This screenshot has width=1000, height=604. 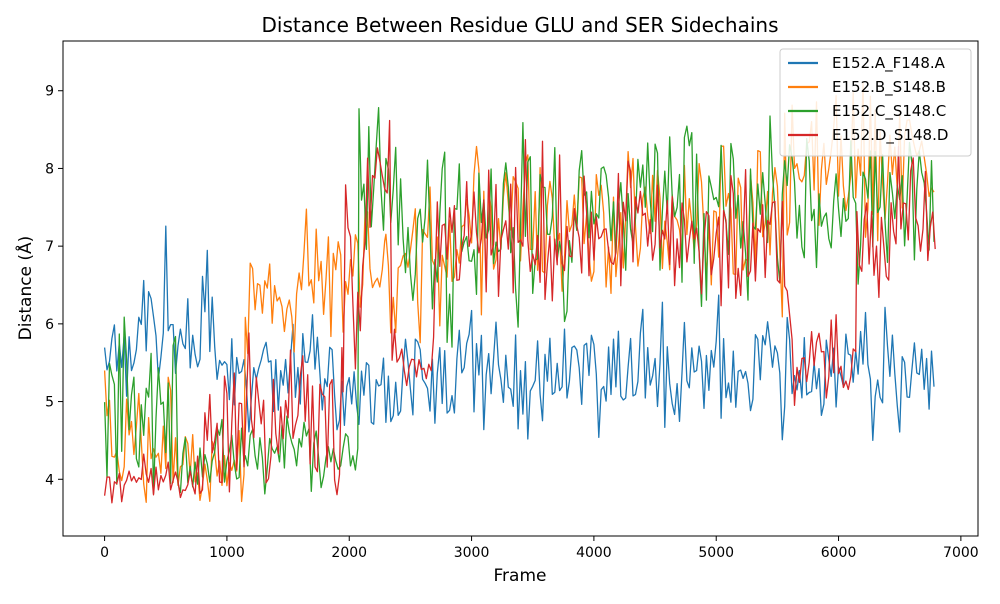 I want to click on y-tick-label: 8, so click(x=49, y=169).